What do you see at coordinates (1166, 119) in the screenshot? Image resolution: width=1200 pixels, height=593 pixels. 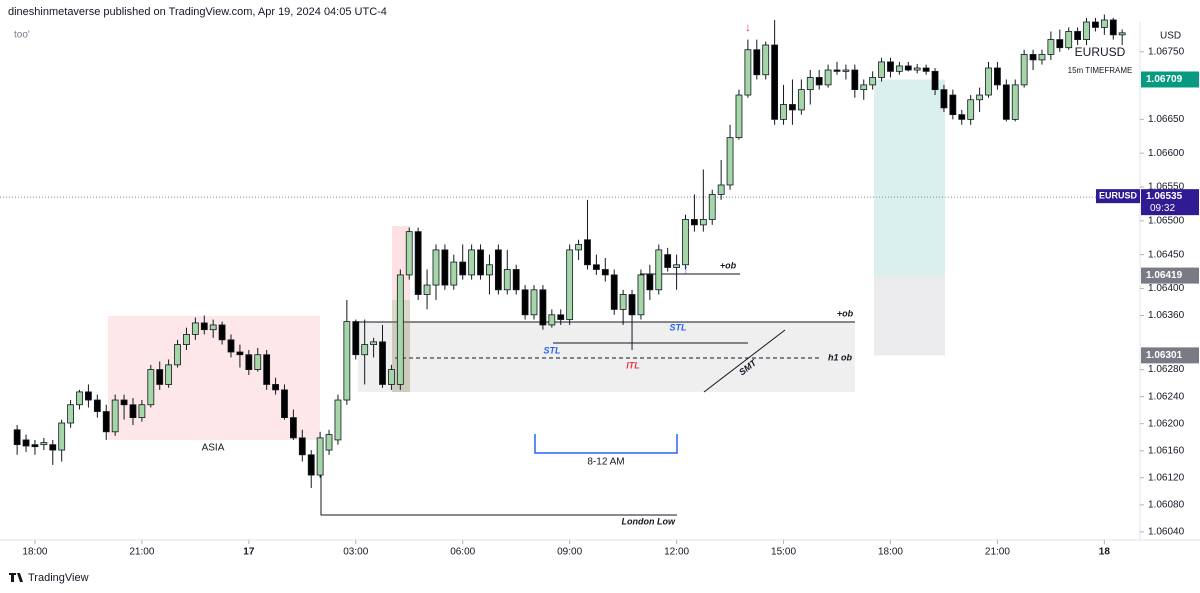 I see `y-tick-label: 1.06650` at bounding box center [1166, 119].